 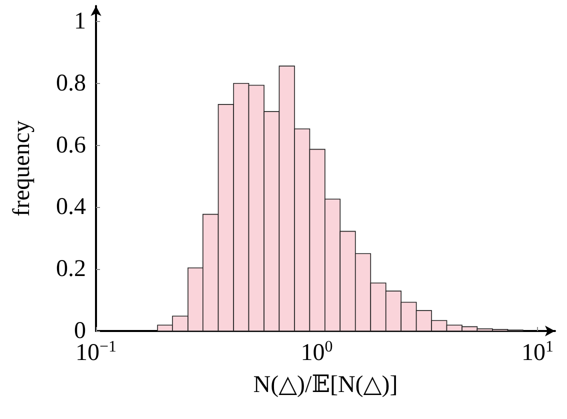 What do you see at coordinates (80, 331) in the screenshot?
I see `y-tick-label: 0` at bounding box center [80, 331].